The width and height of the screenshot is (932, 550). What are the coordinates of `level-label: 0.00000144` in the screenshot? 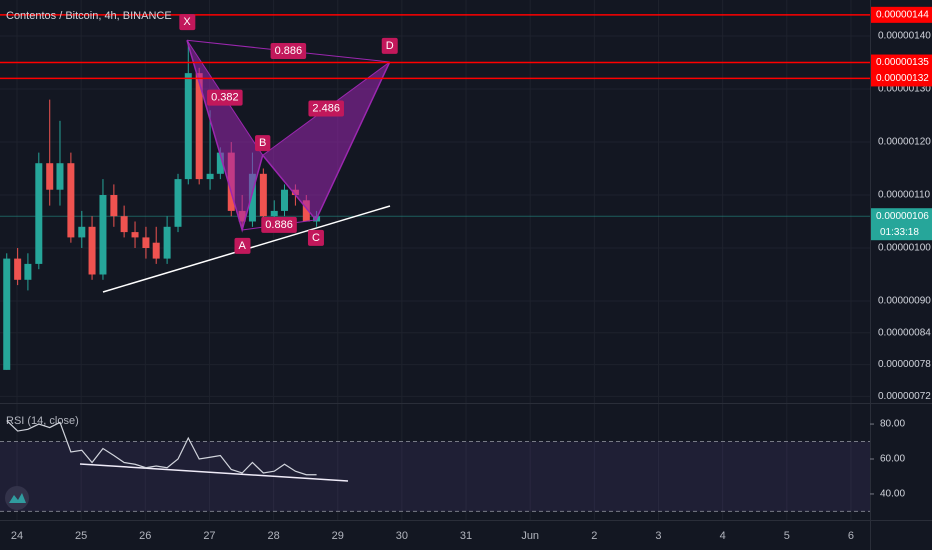 It's located at (902, 14).